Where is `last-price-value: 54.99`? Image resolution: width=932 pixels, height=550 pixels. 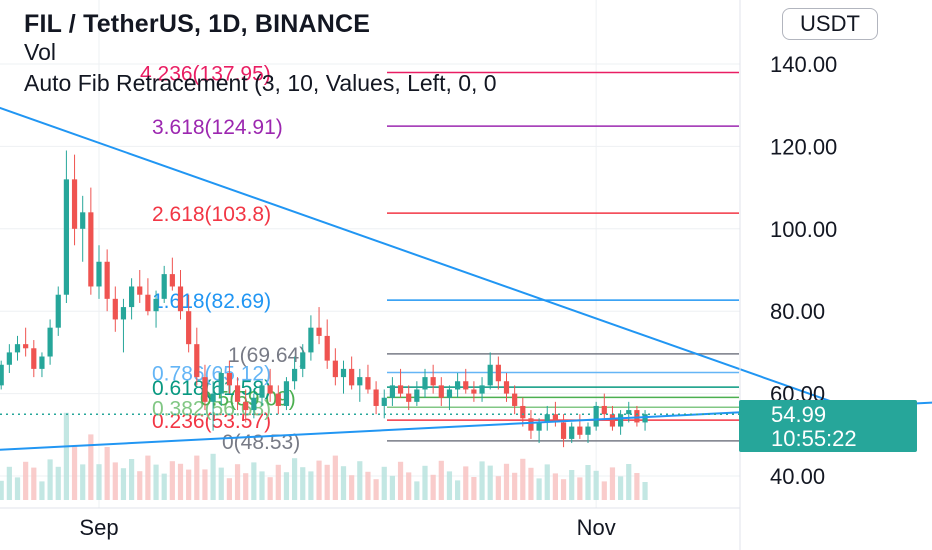 last-price-value: 54.99 is located at coordinates (799, 414).